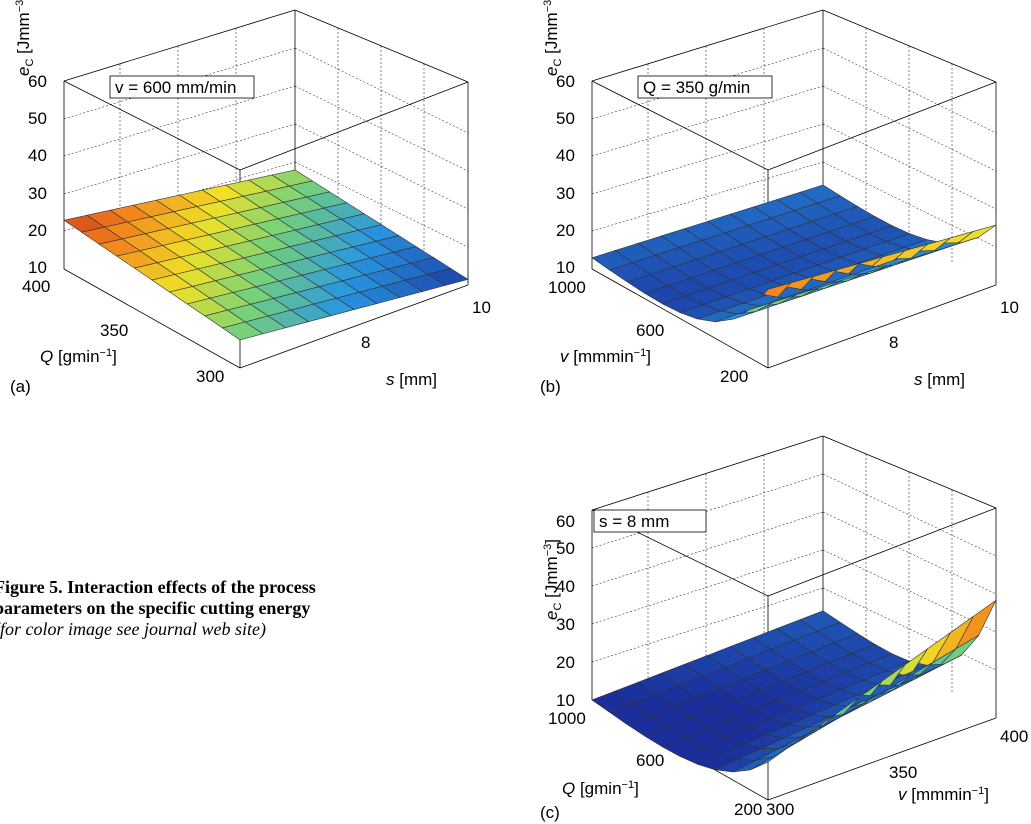 The height and width of the screenshot is (824, 1031). Describe the element at coordinates (565, 174) in the screenshot. I see `panel-b-z-ticks: 10 20 30 40 50 60` at that location.